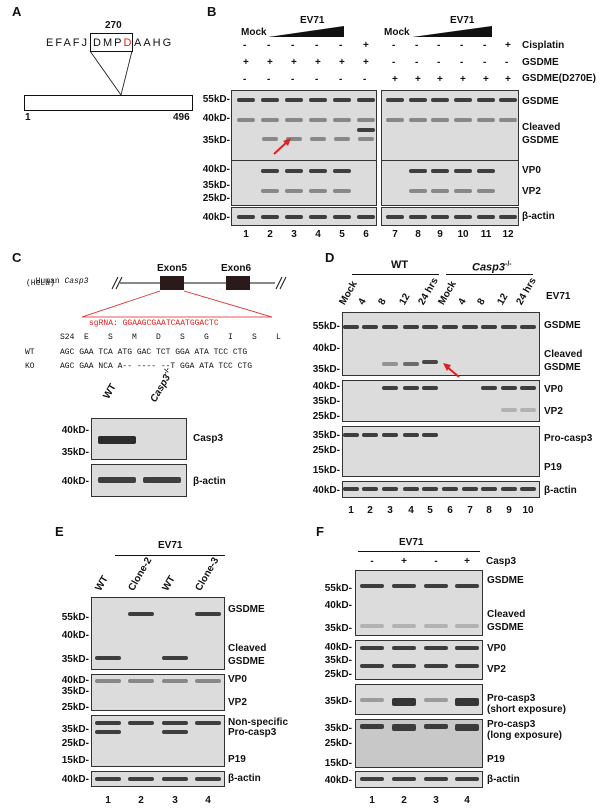 Image resolution: width=613 pixels, height=811 pixels. Describe the element at coordinates (154, 43) in the screenshot. I see `panel-a-seq-right: AAHG` at that location.